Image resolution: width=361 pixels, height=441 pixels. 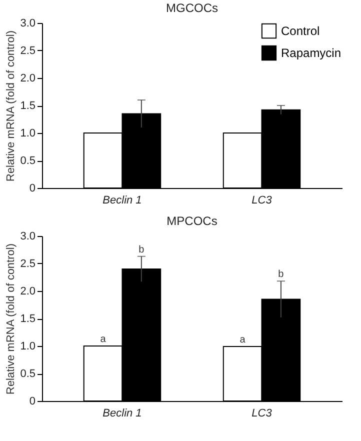 I want to click on chart-title: MPCOCs, so click(x=192, y=221).